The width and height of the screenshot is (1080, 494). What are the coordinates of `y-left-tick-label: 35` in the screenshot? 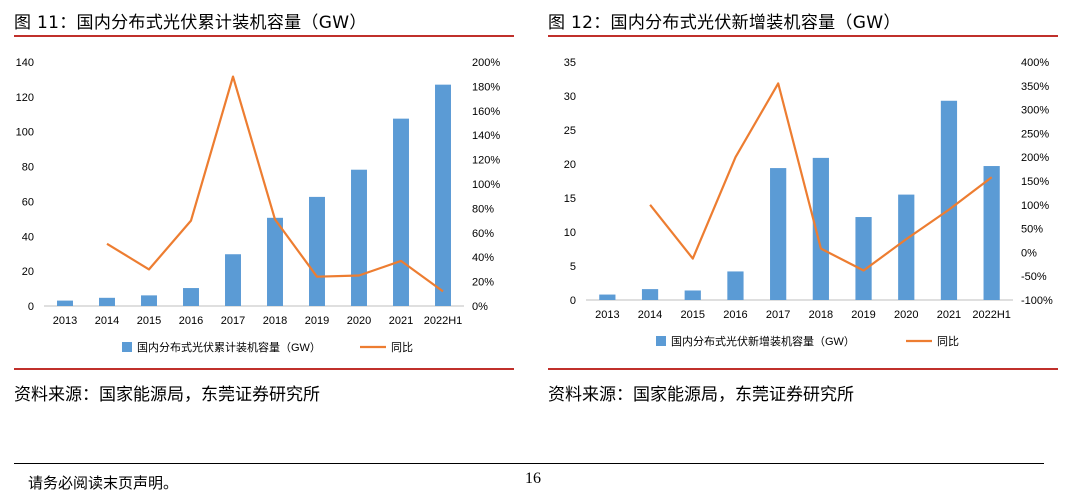 It's located at (570, 63).